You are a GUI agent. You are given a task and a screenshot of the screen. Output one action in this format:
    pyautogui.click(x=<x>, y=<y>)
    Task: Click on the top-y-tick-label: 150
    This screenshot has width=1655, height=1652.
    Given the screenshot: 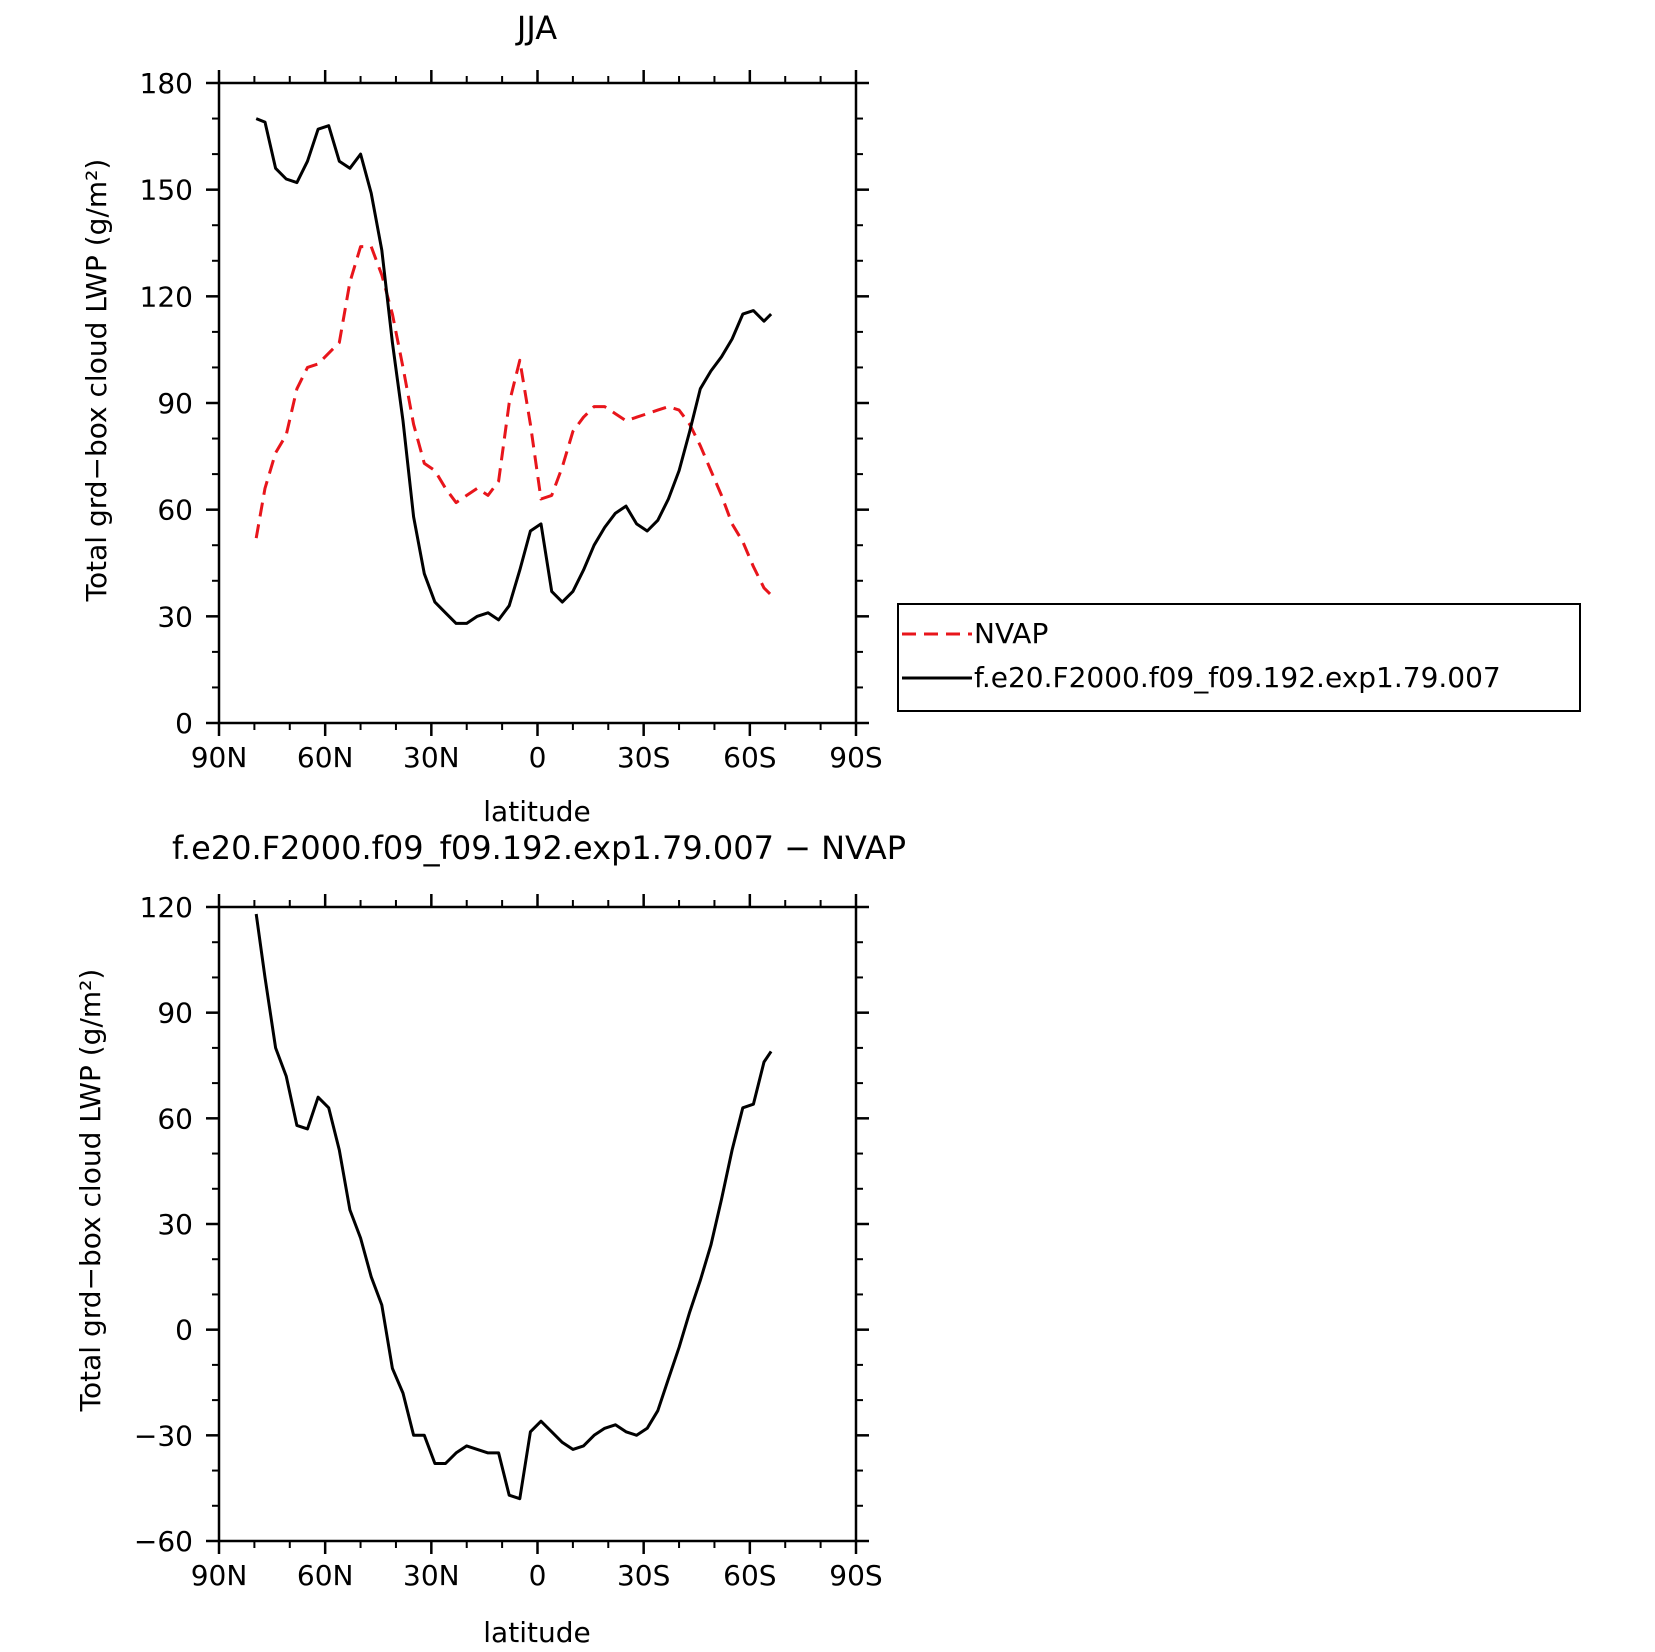 What is the action you would take?
    pyautogui.click(x=166, y=190)
    